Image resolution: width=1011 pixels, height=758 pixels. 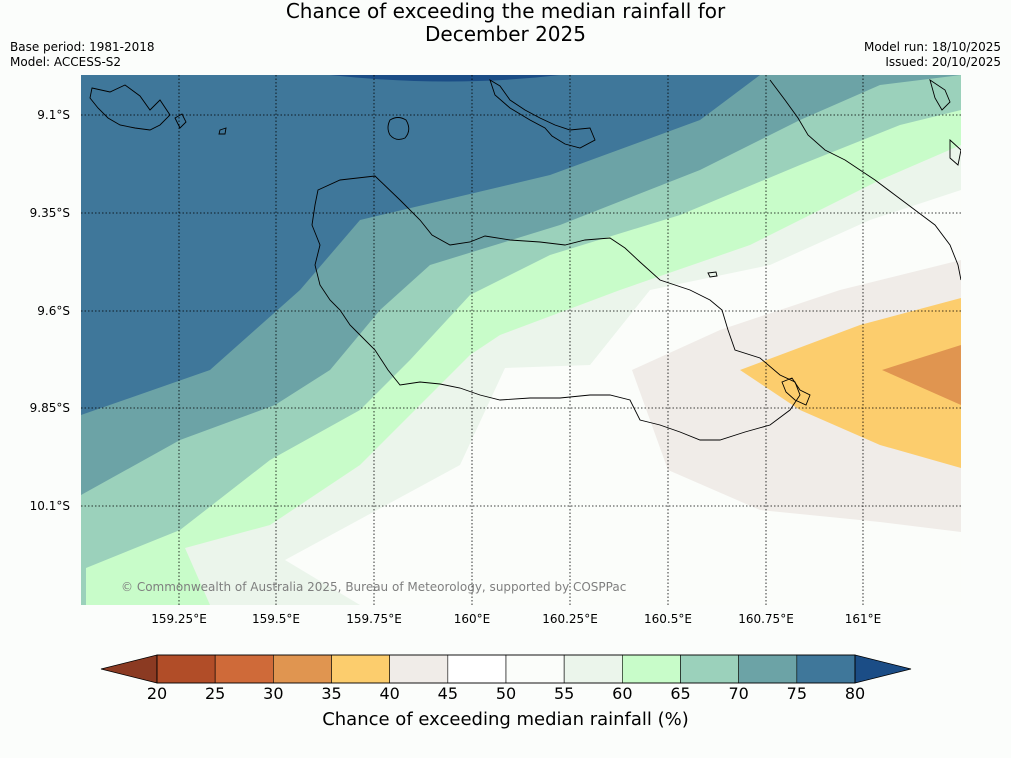 I want to click on colorbar-label-20: 20, so click(x=157, y=693).